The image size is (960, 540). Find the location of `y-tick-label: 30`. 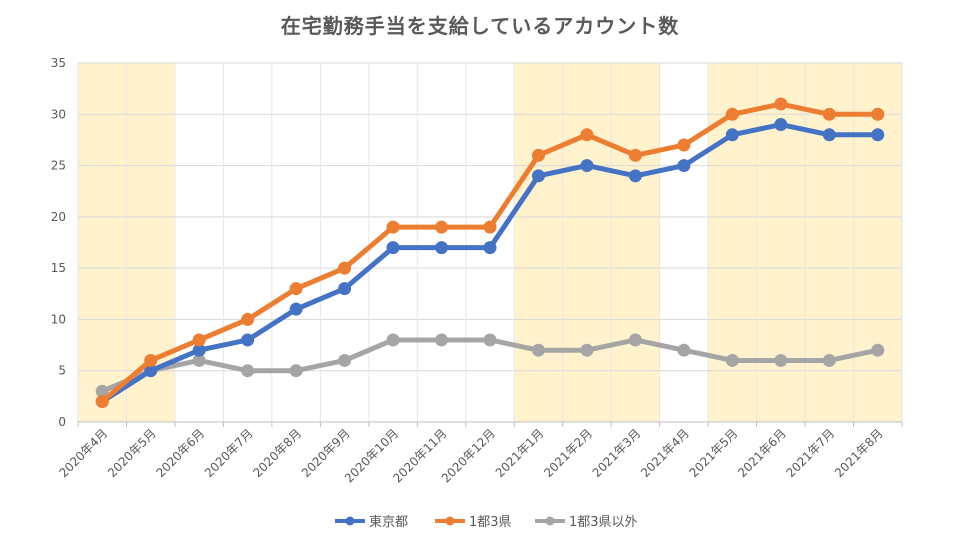

y-tick-label: 30 is located at coordinates (58, 114).